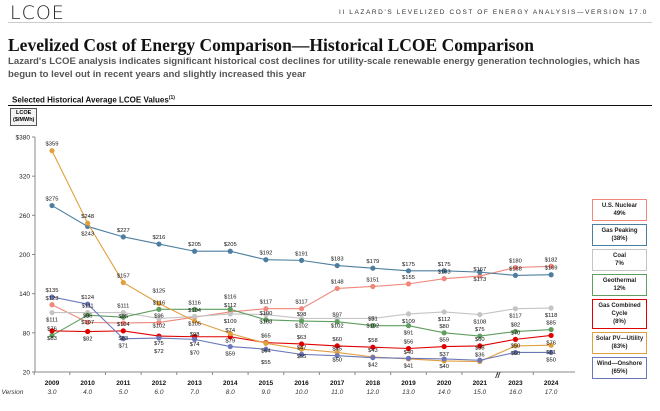 Image resolution: width=660 pixels, height=411 pixels. I want to click on data-label: $275, so click(52, 200).